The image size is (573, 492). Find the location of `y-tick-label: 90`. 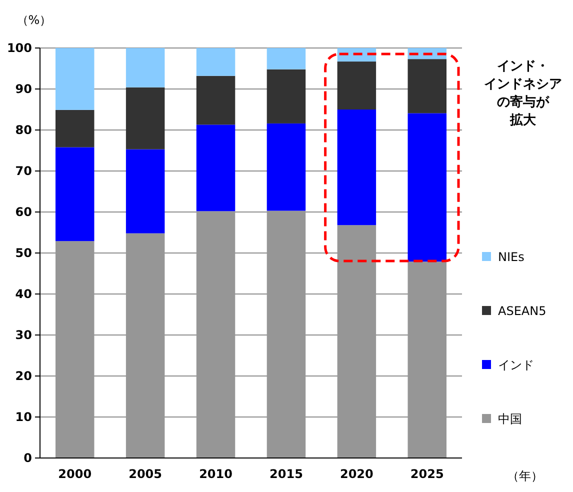

y-tick-label: 90 is located at coordinates (23, 89).